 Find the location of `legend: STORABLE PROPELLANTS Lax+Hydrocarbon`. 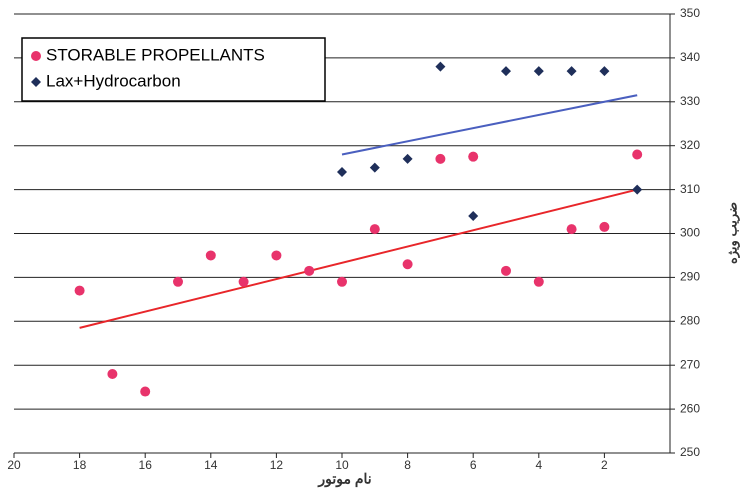

legend: STORABLE PROPELLANTS Lax+Hydrocarbon is located at coordinates (173, 69).